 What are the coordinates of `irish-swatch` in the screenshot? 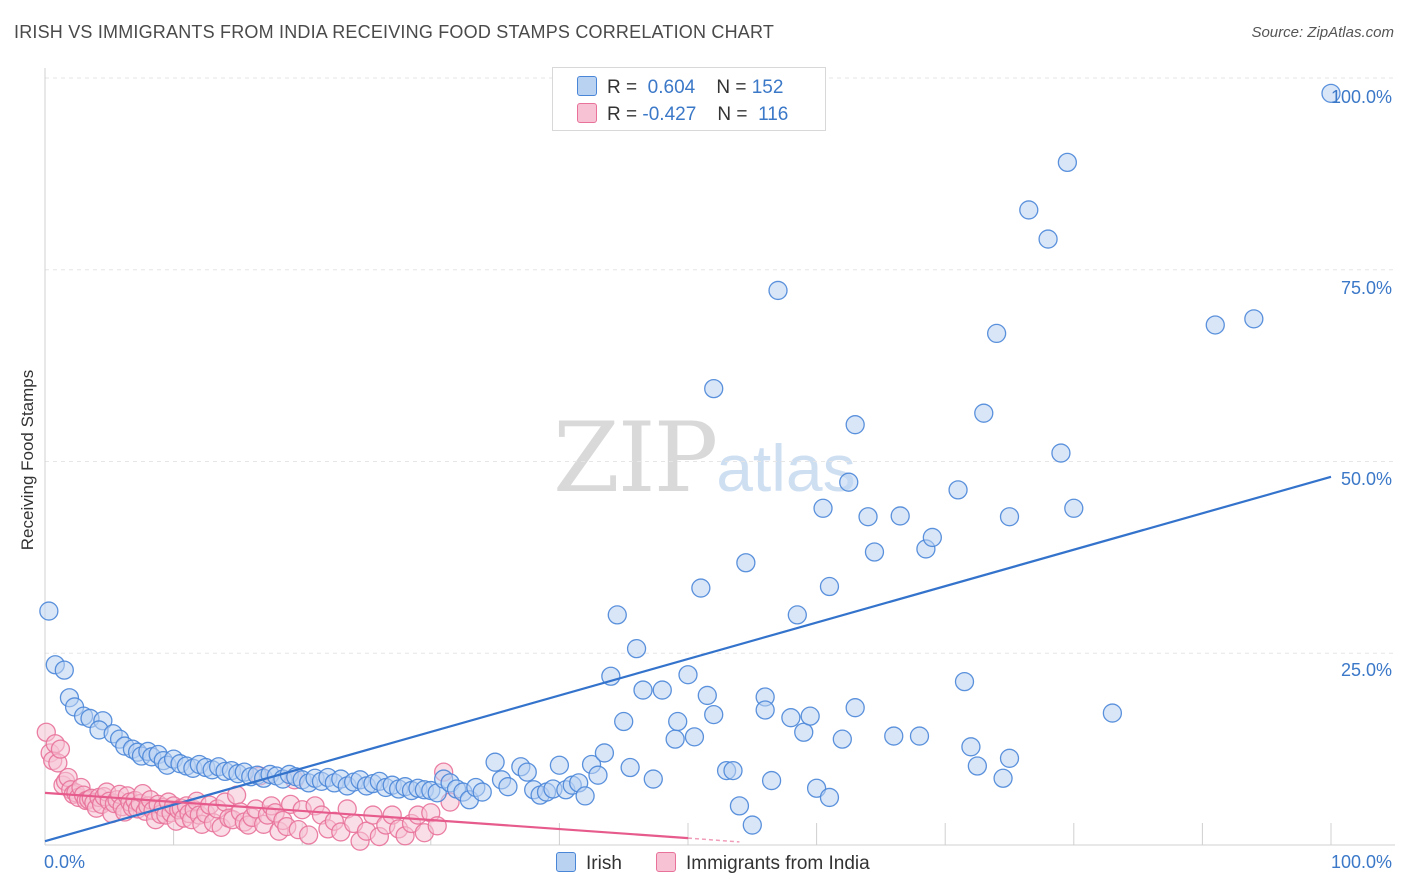 It's located at (587, 86).